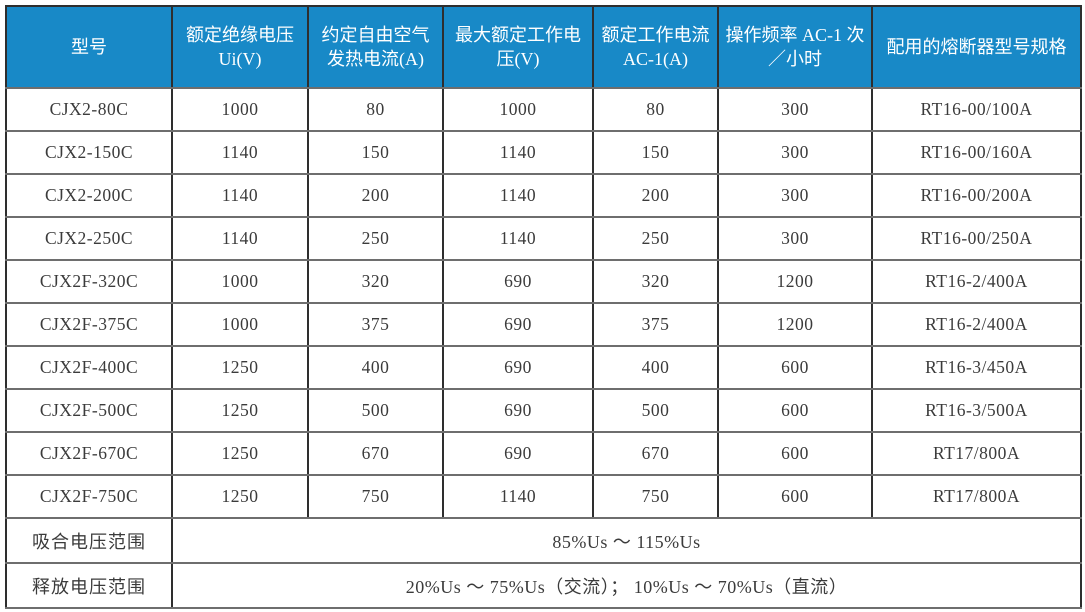  Describe the element at coordinates (795, 47) in the screenshot. I see `column-header-5: 操作频率 AC-1 次／小时` at that location.